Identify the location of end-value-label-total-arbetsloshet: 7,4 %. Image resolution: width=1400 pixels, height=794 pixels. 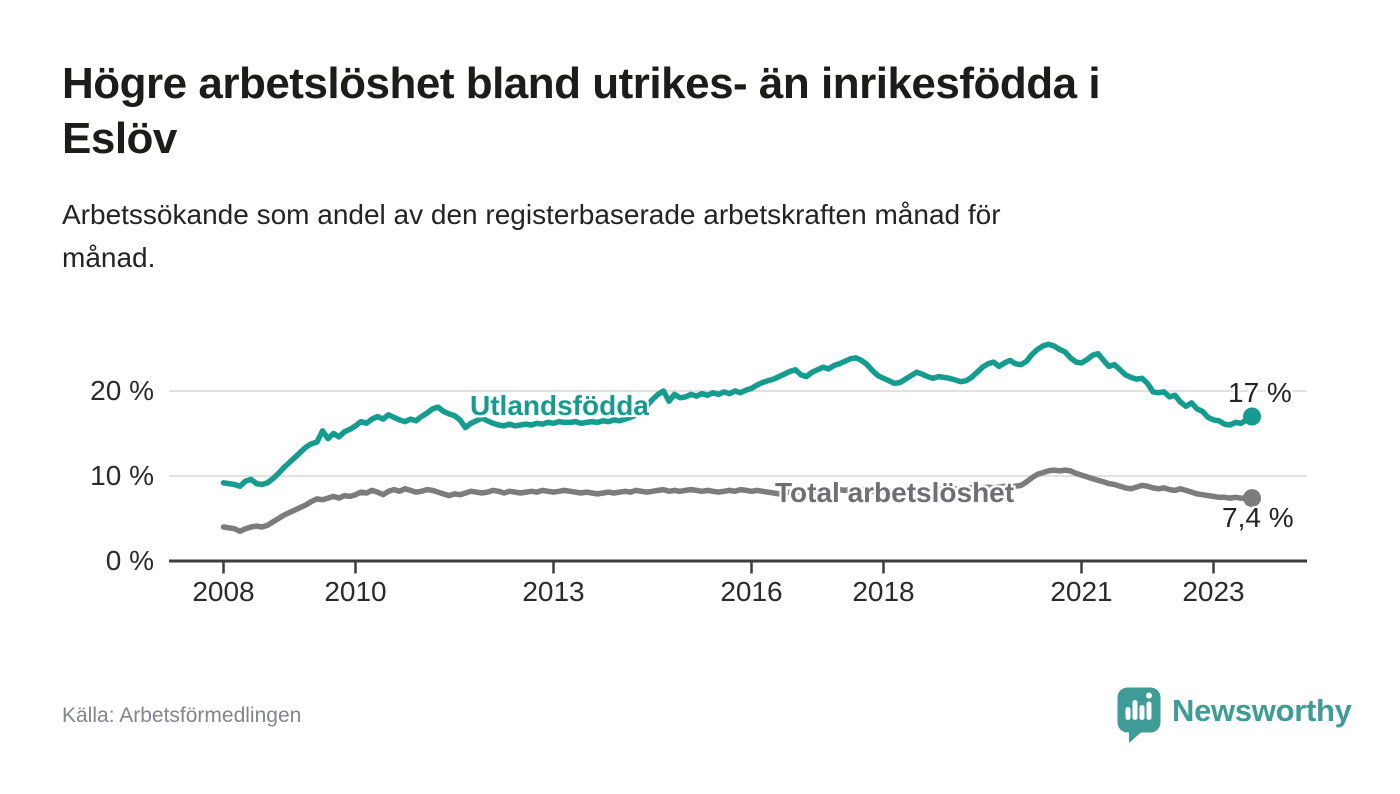
(1258, 517).